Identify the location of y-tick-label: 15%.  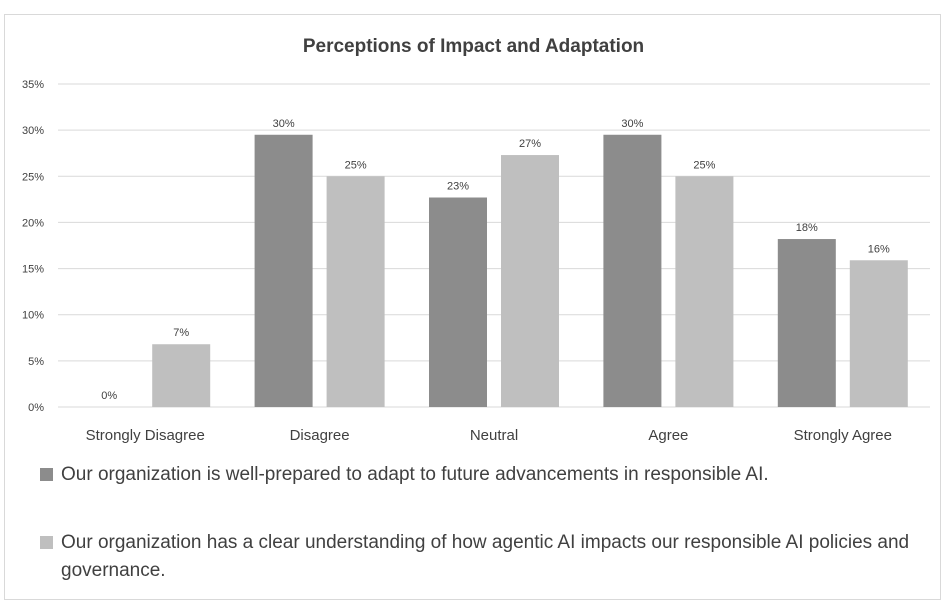
(33, 270).